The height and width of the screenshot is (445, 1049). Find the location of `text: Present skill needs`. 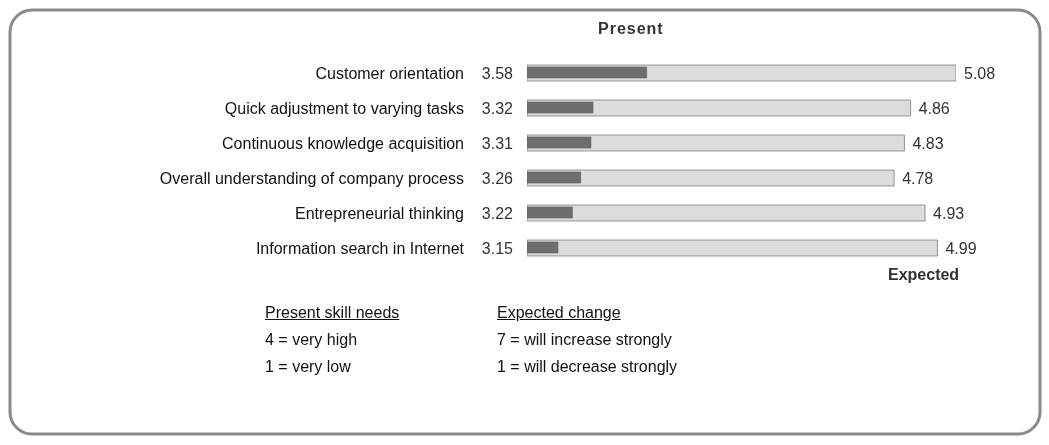

text: Present skill needs is located at coordinates (332, 313).